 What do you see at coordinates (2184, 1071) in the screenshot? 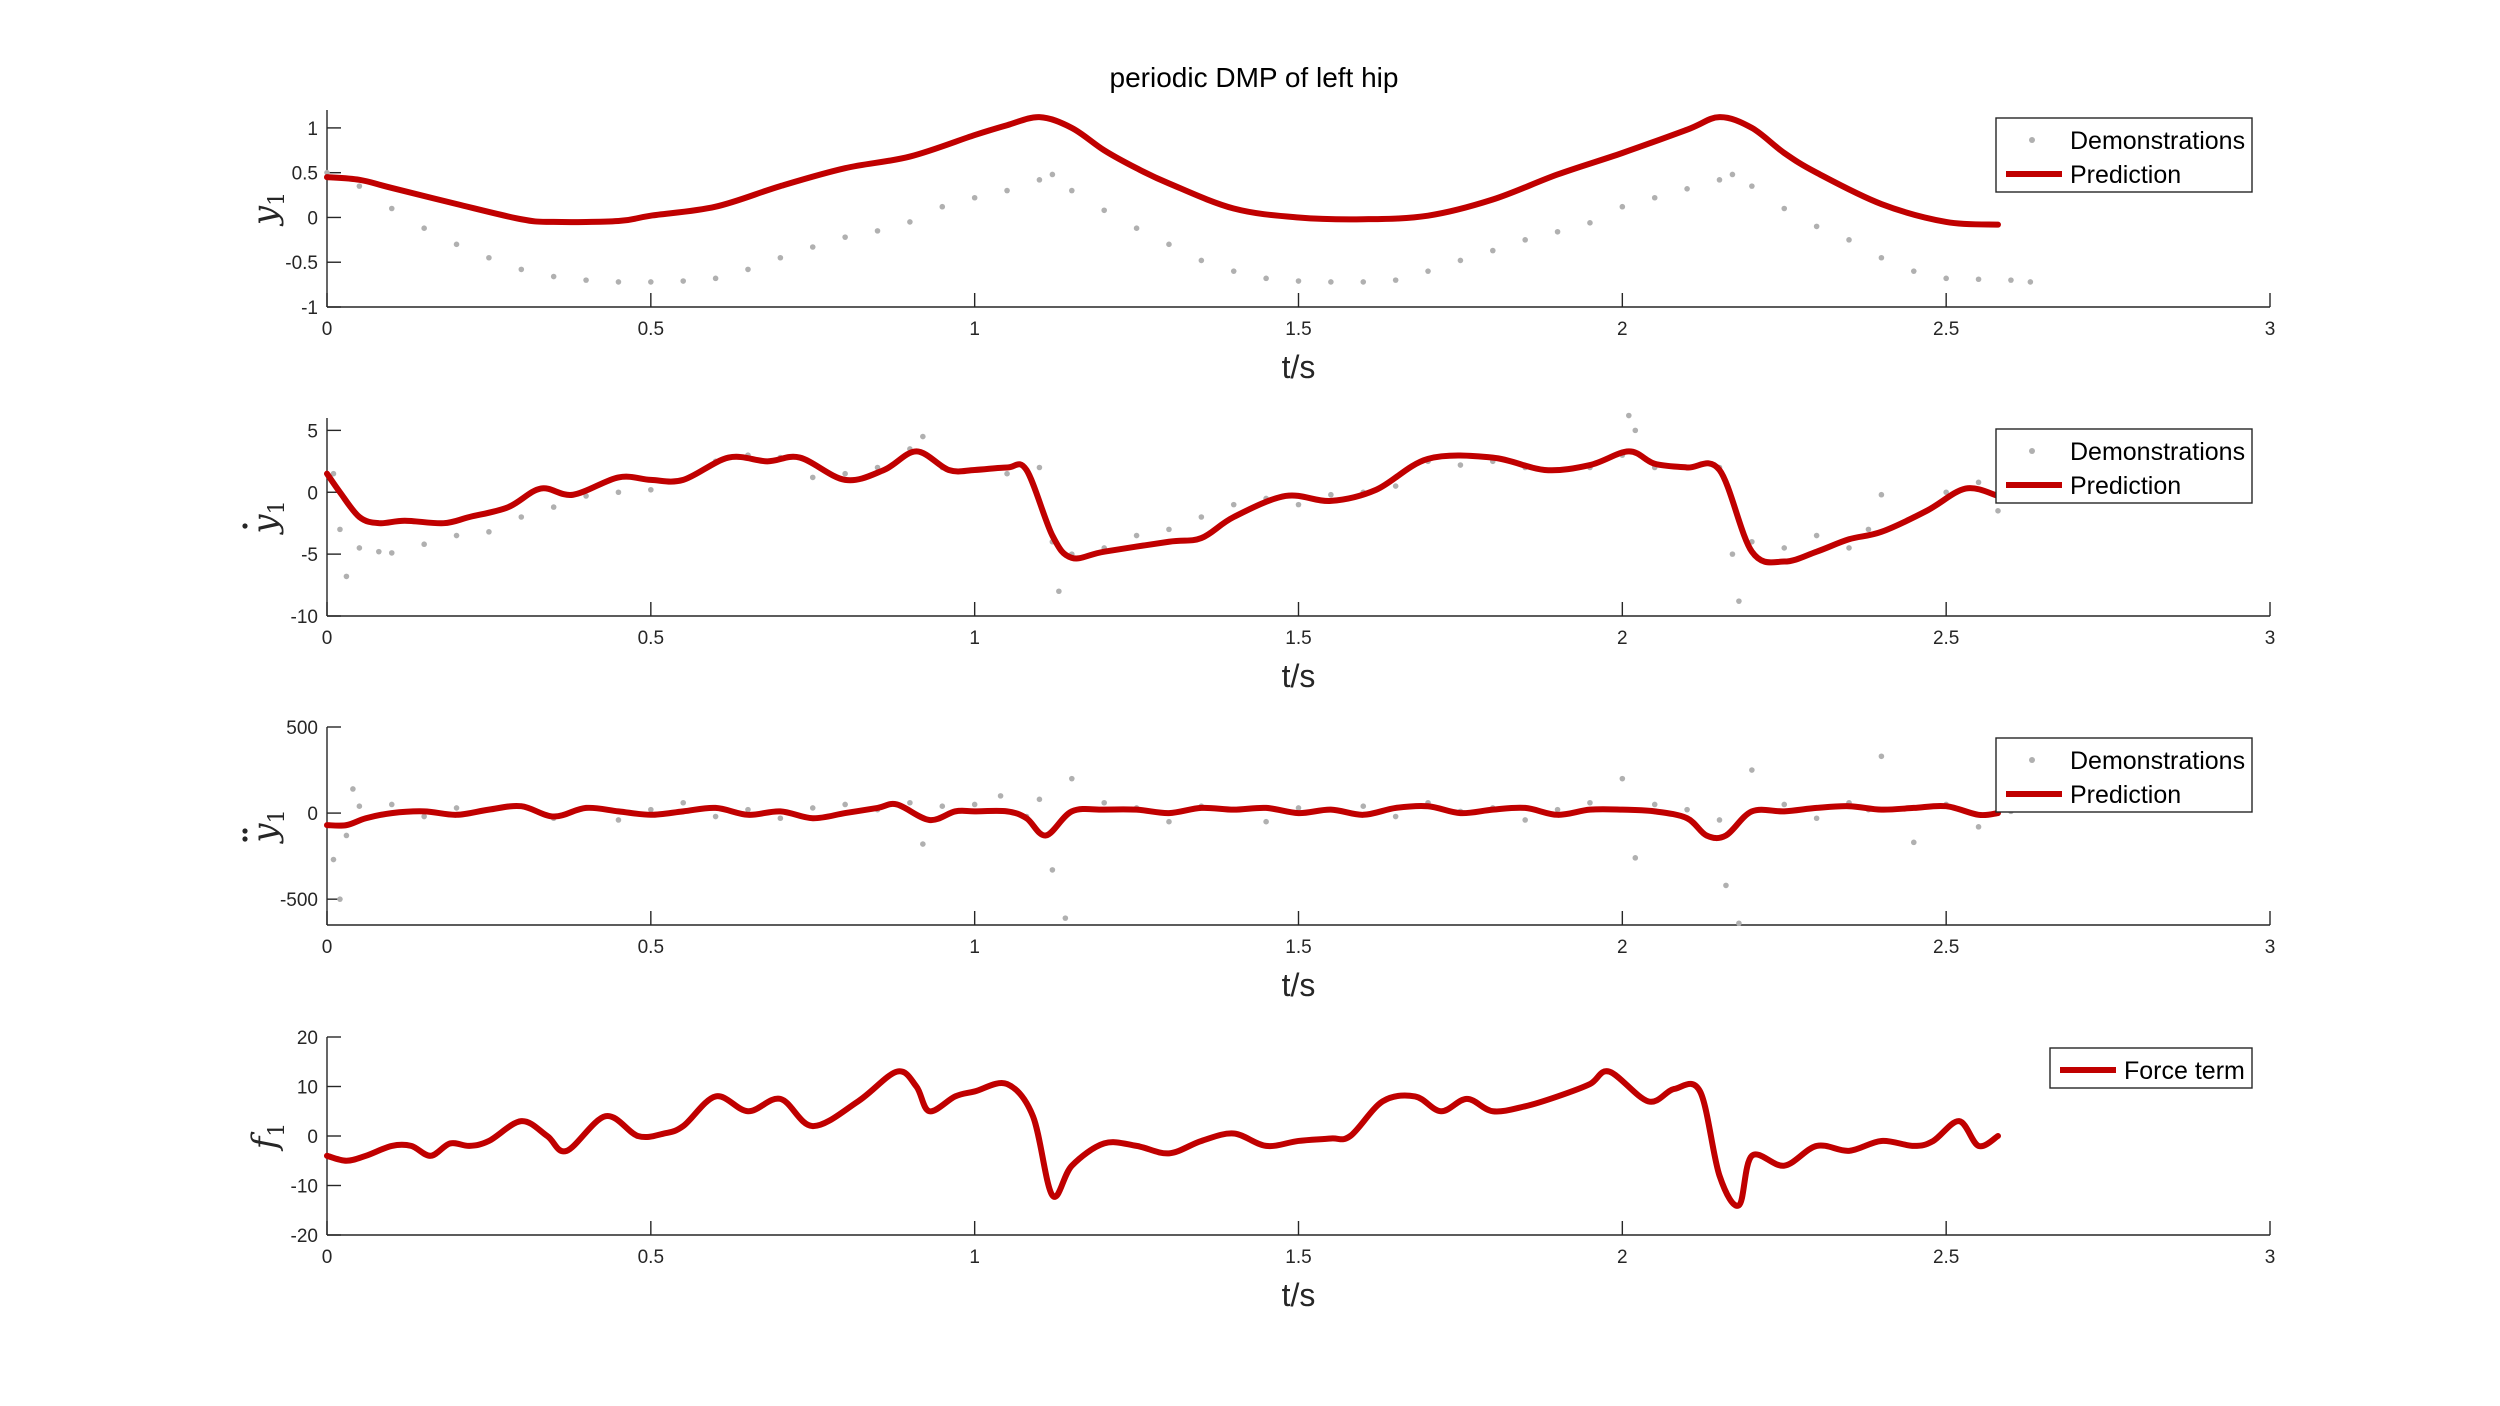
I see `legend-label: Force term` at bounding box center [2184, 1071].